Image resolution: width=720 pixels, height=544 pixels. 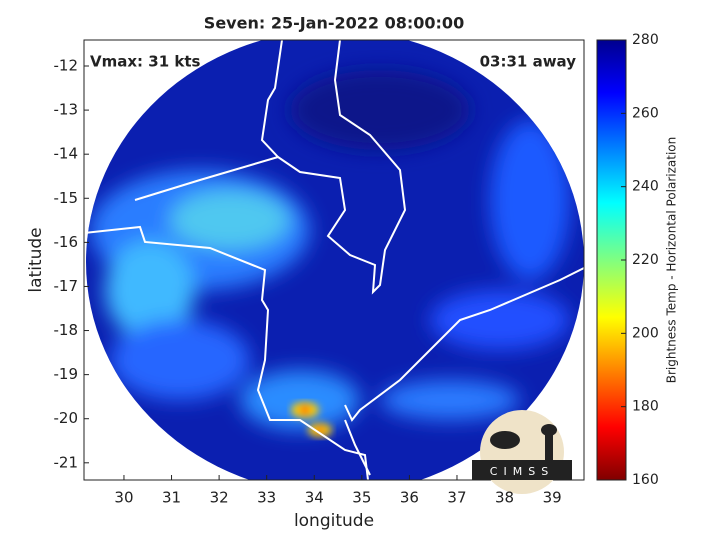 I want to click on annotation: 03:31 away, so click(x=528, y=62).